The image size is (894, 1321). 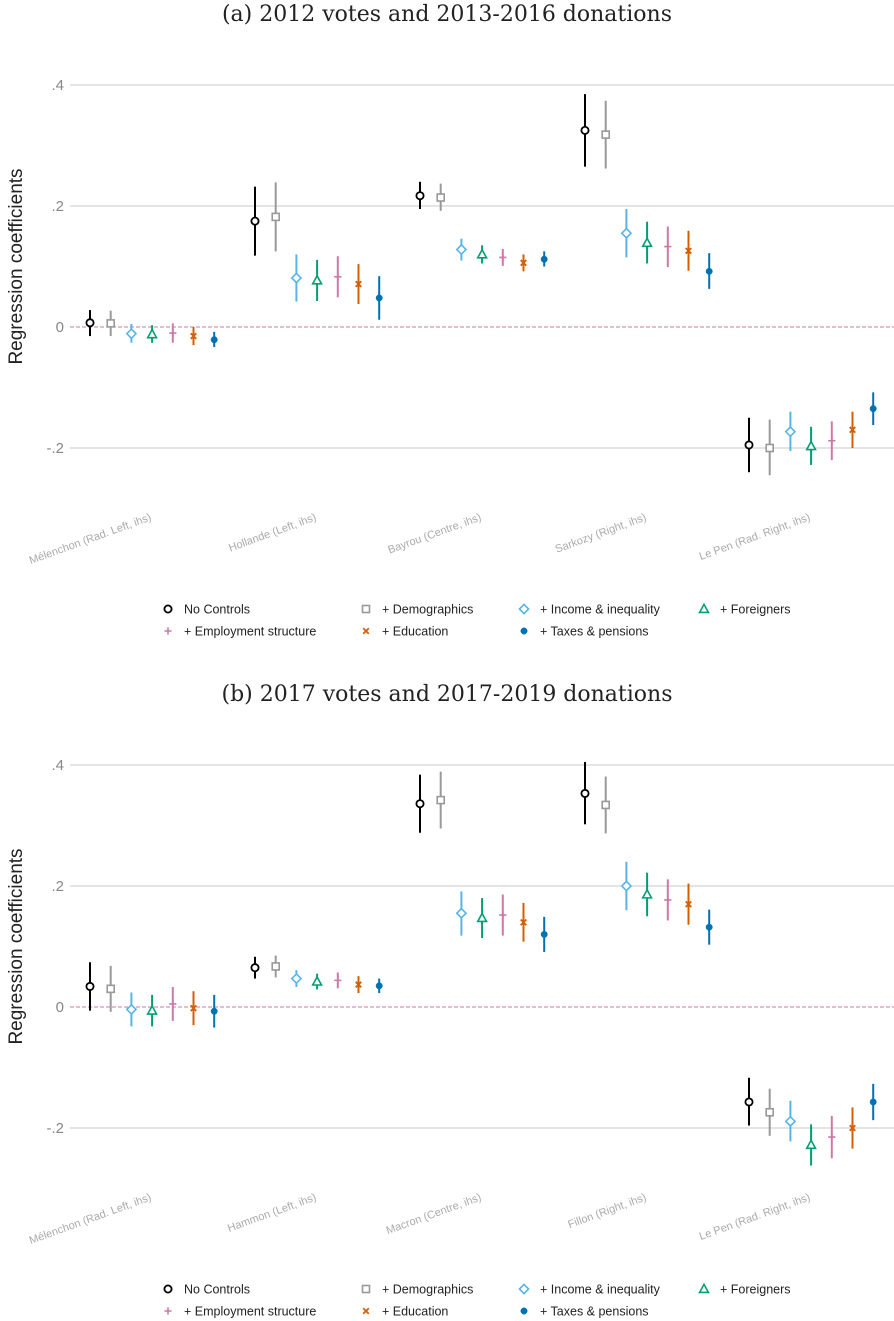 I want to click on legend-label: + Foreigners, so click(x=755, y=1290).